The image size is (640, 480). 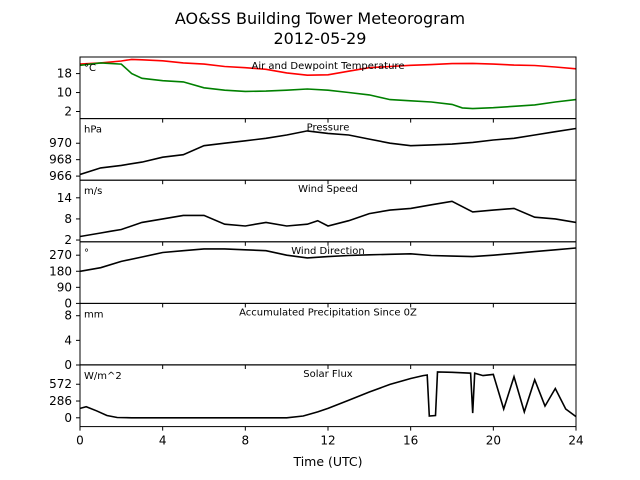 What do you see at coordinates (64, 198) in the screenshot?
I see `y-tick-label: 14` at bounding box center [64, 198].